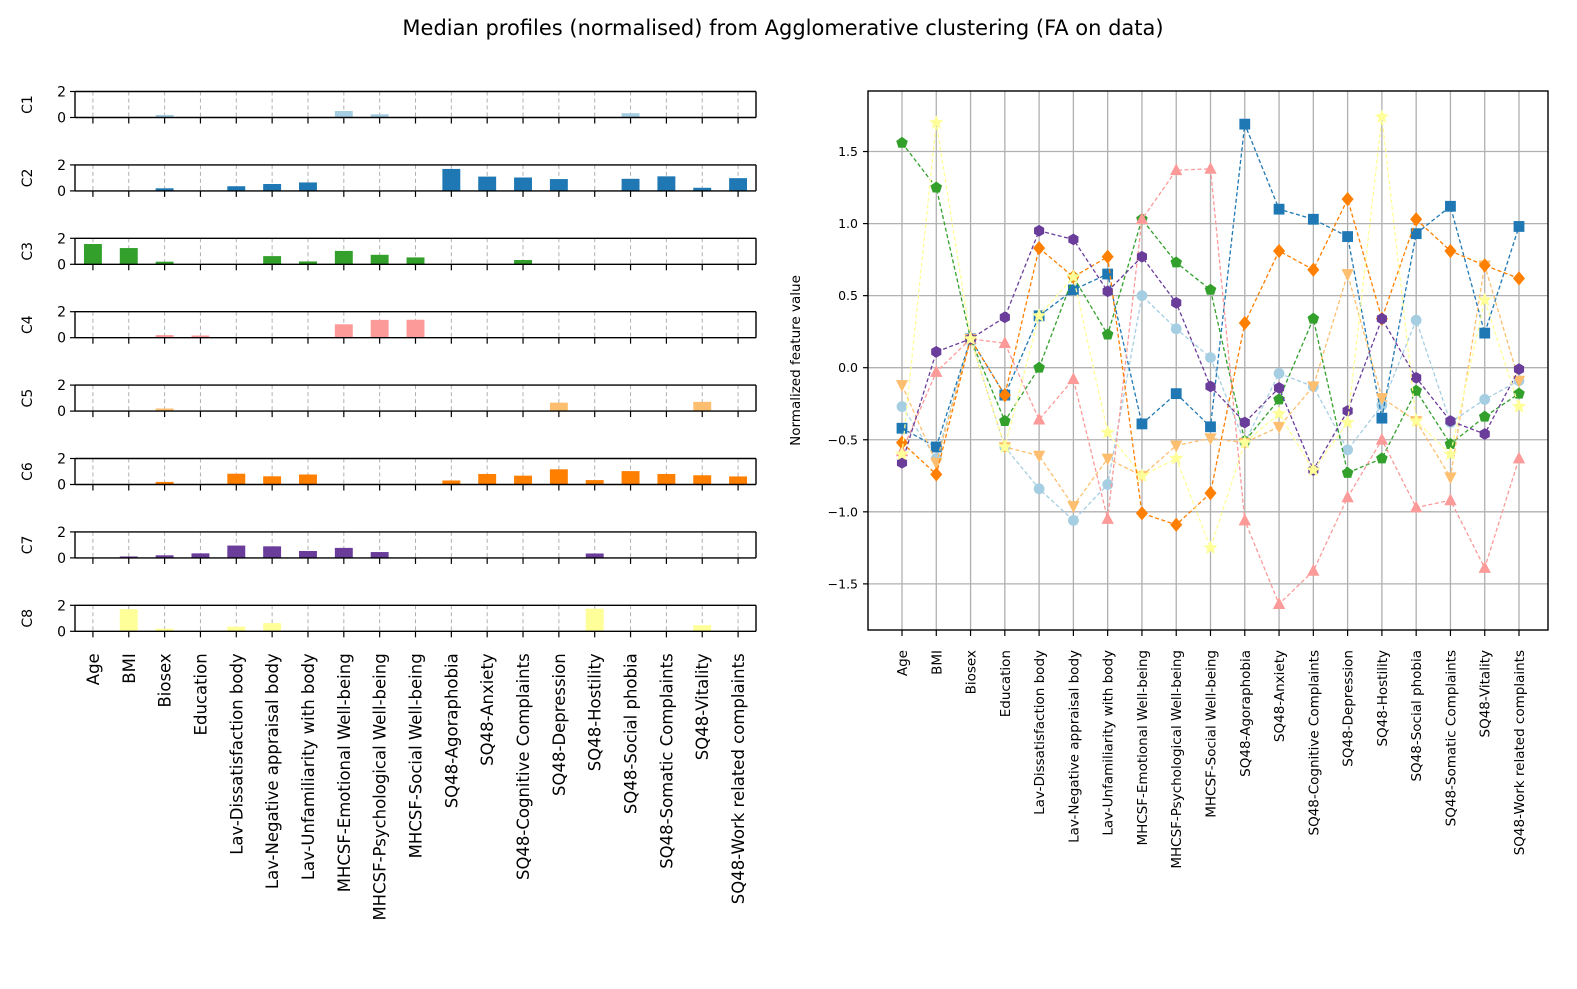  What do you see at coordinates (1382, 418) in the screenshot?
I see `point-2-sq48-hostility` at bounding box center [1382, 418].